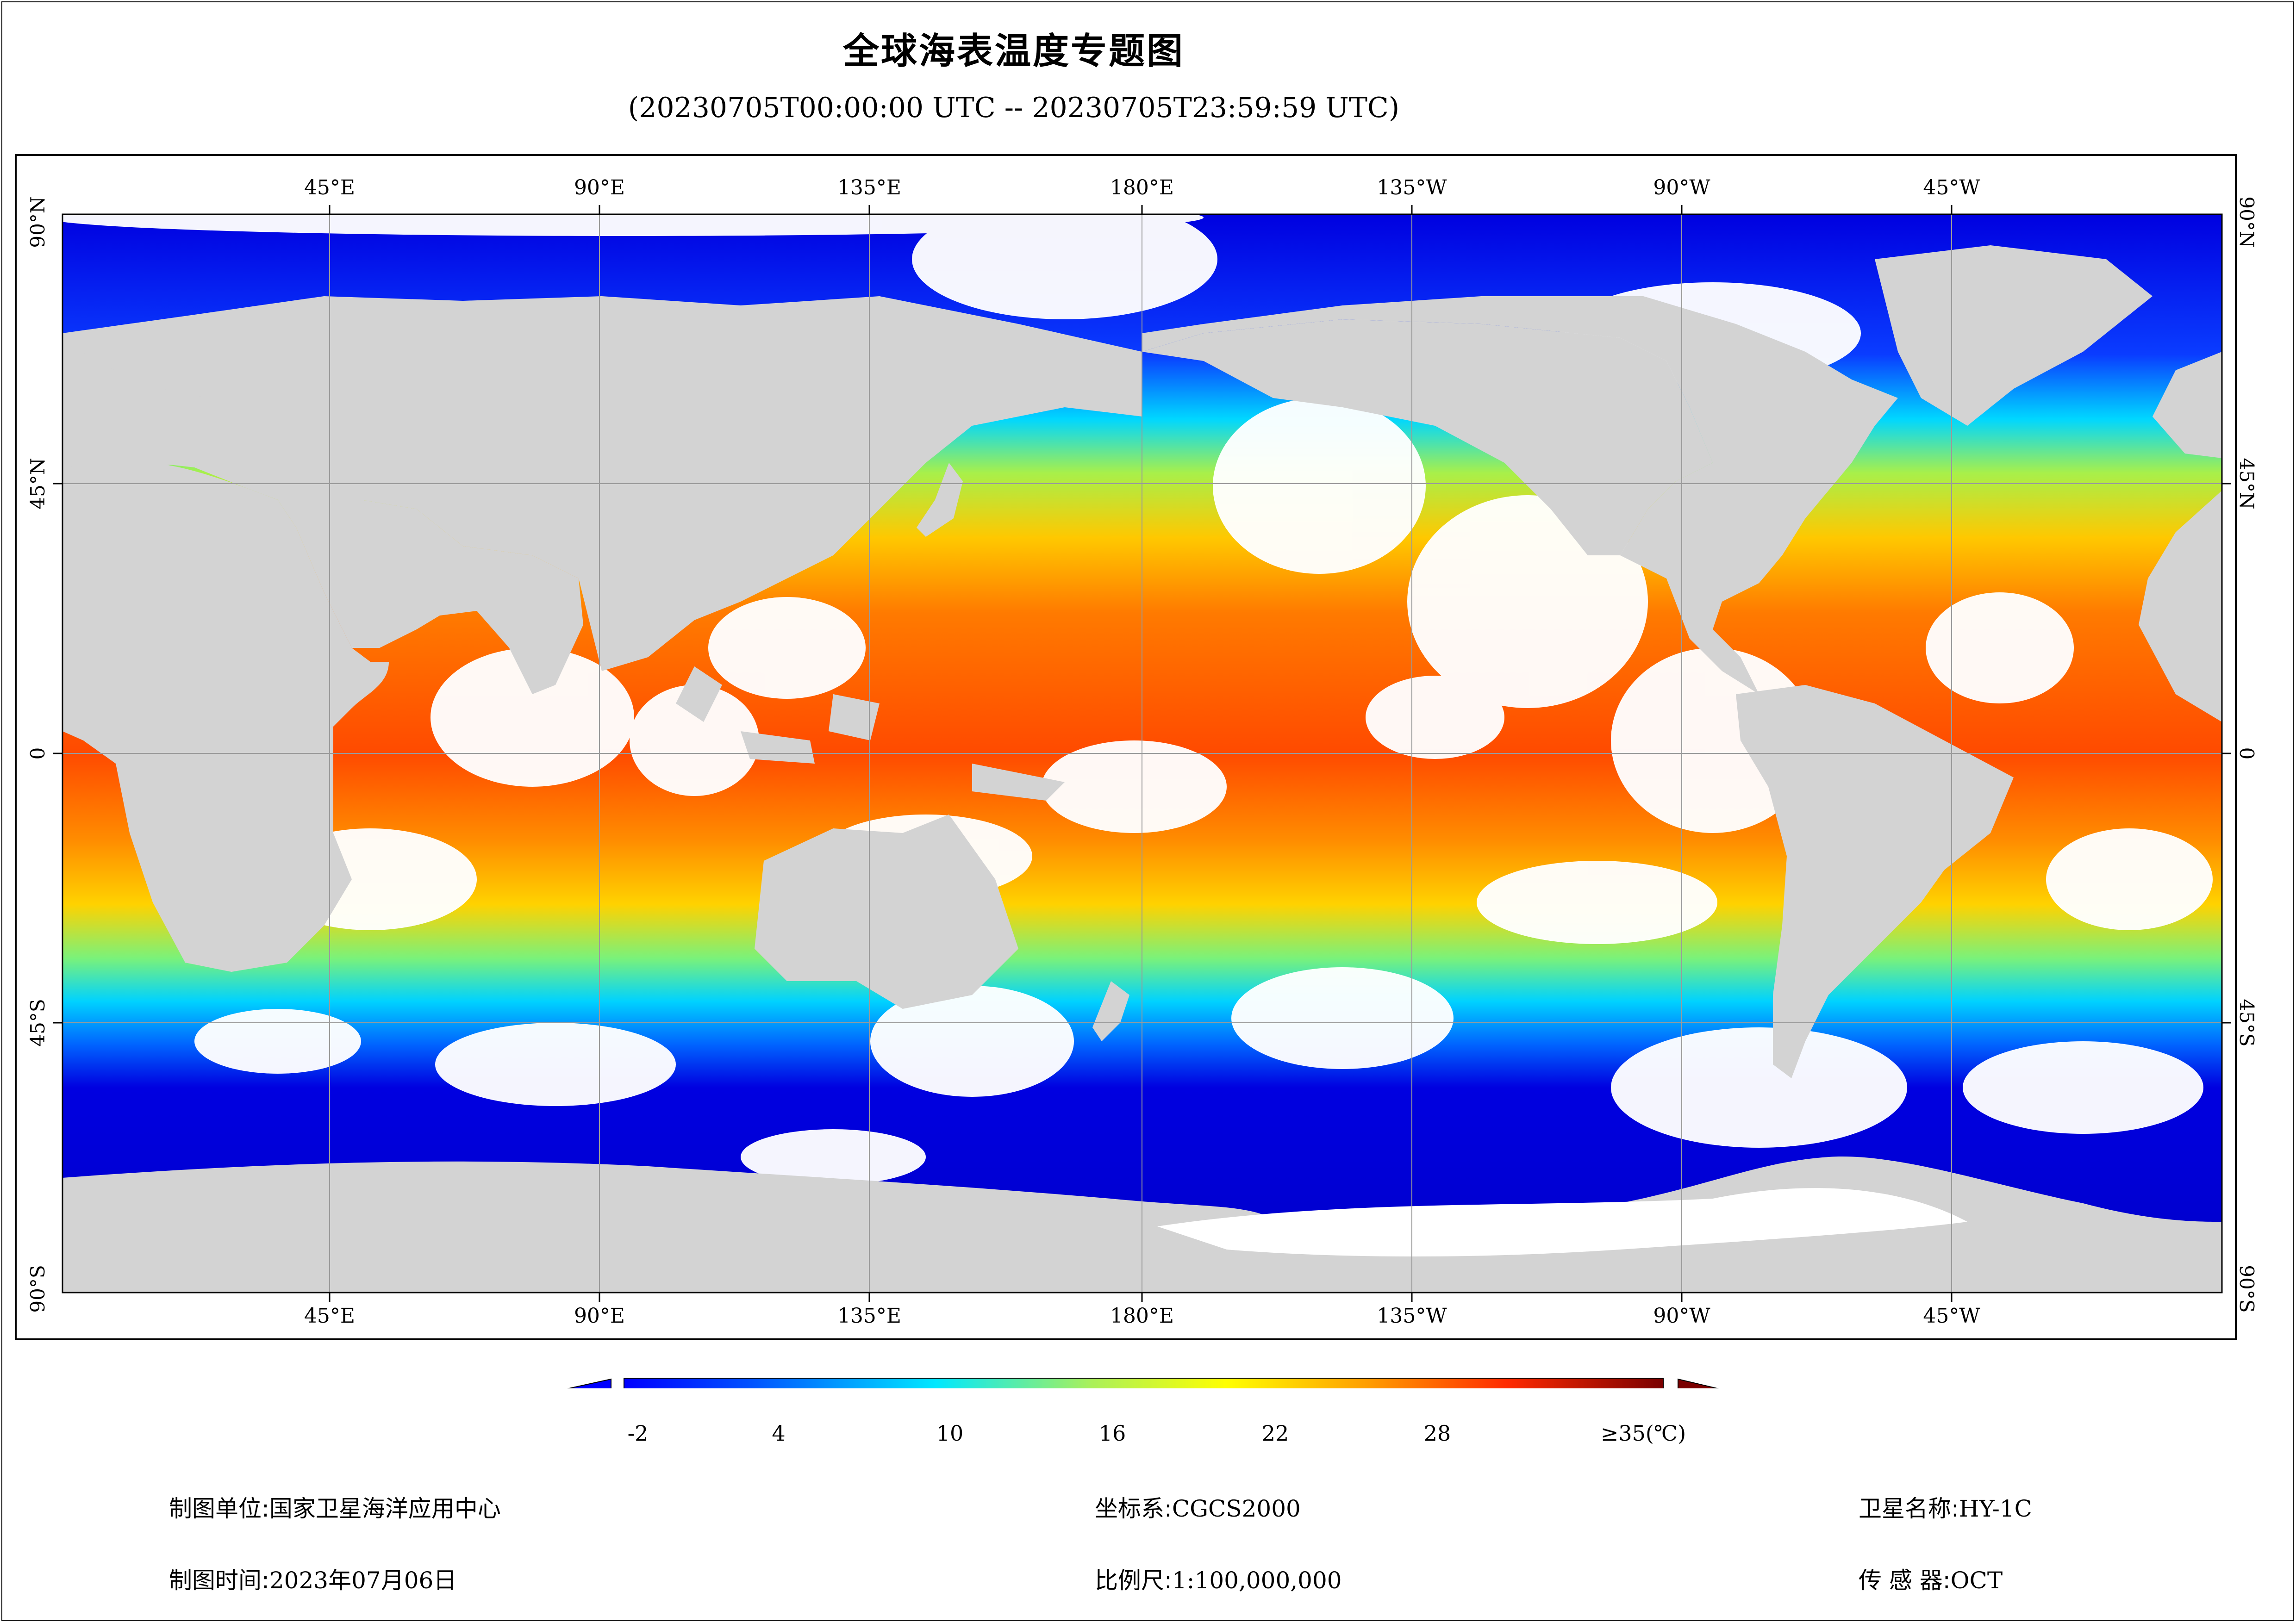 The image size is (2296, 1623). Describe the element at coordinates (2013, 335) in the screenshot. I see `greenland` at that location.